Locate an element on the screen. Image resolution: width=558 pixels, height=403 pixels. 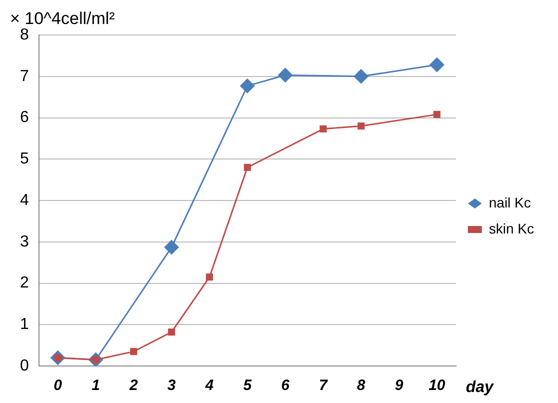
y-tick-label: 6 is located at coordinates (24, 117).